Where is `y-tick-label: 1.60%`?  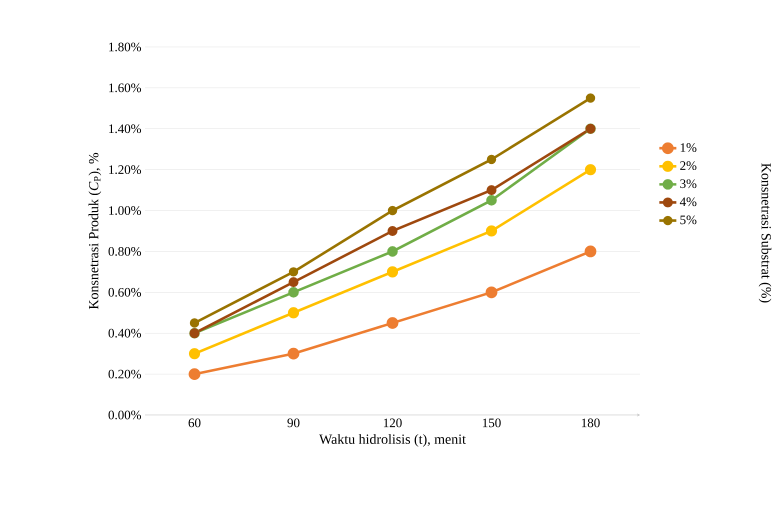
y-tick-label: 1.60% is located at coordinates (125, 87).